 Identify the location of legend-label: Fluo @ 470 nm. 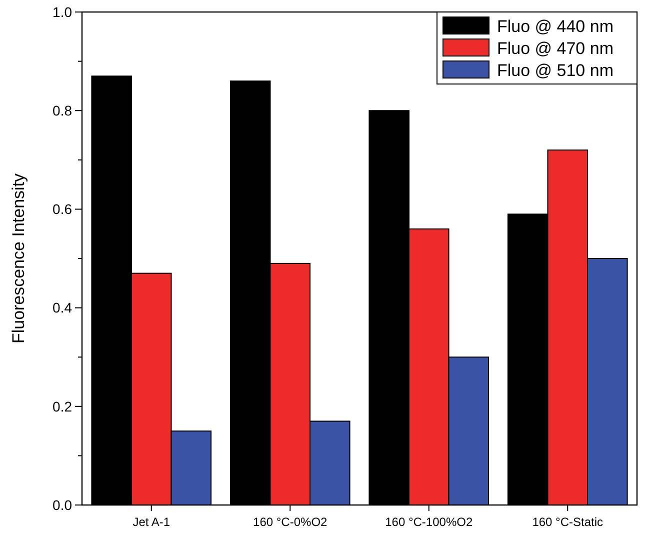
(555, 48).